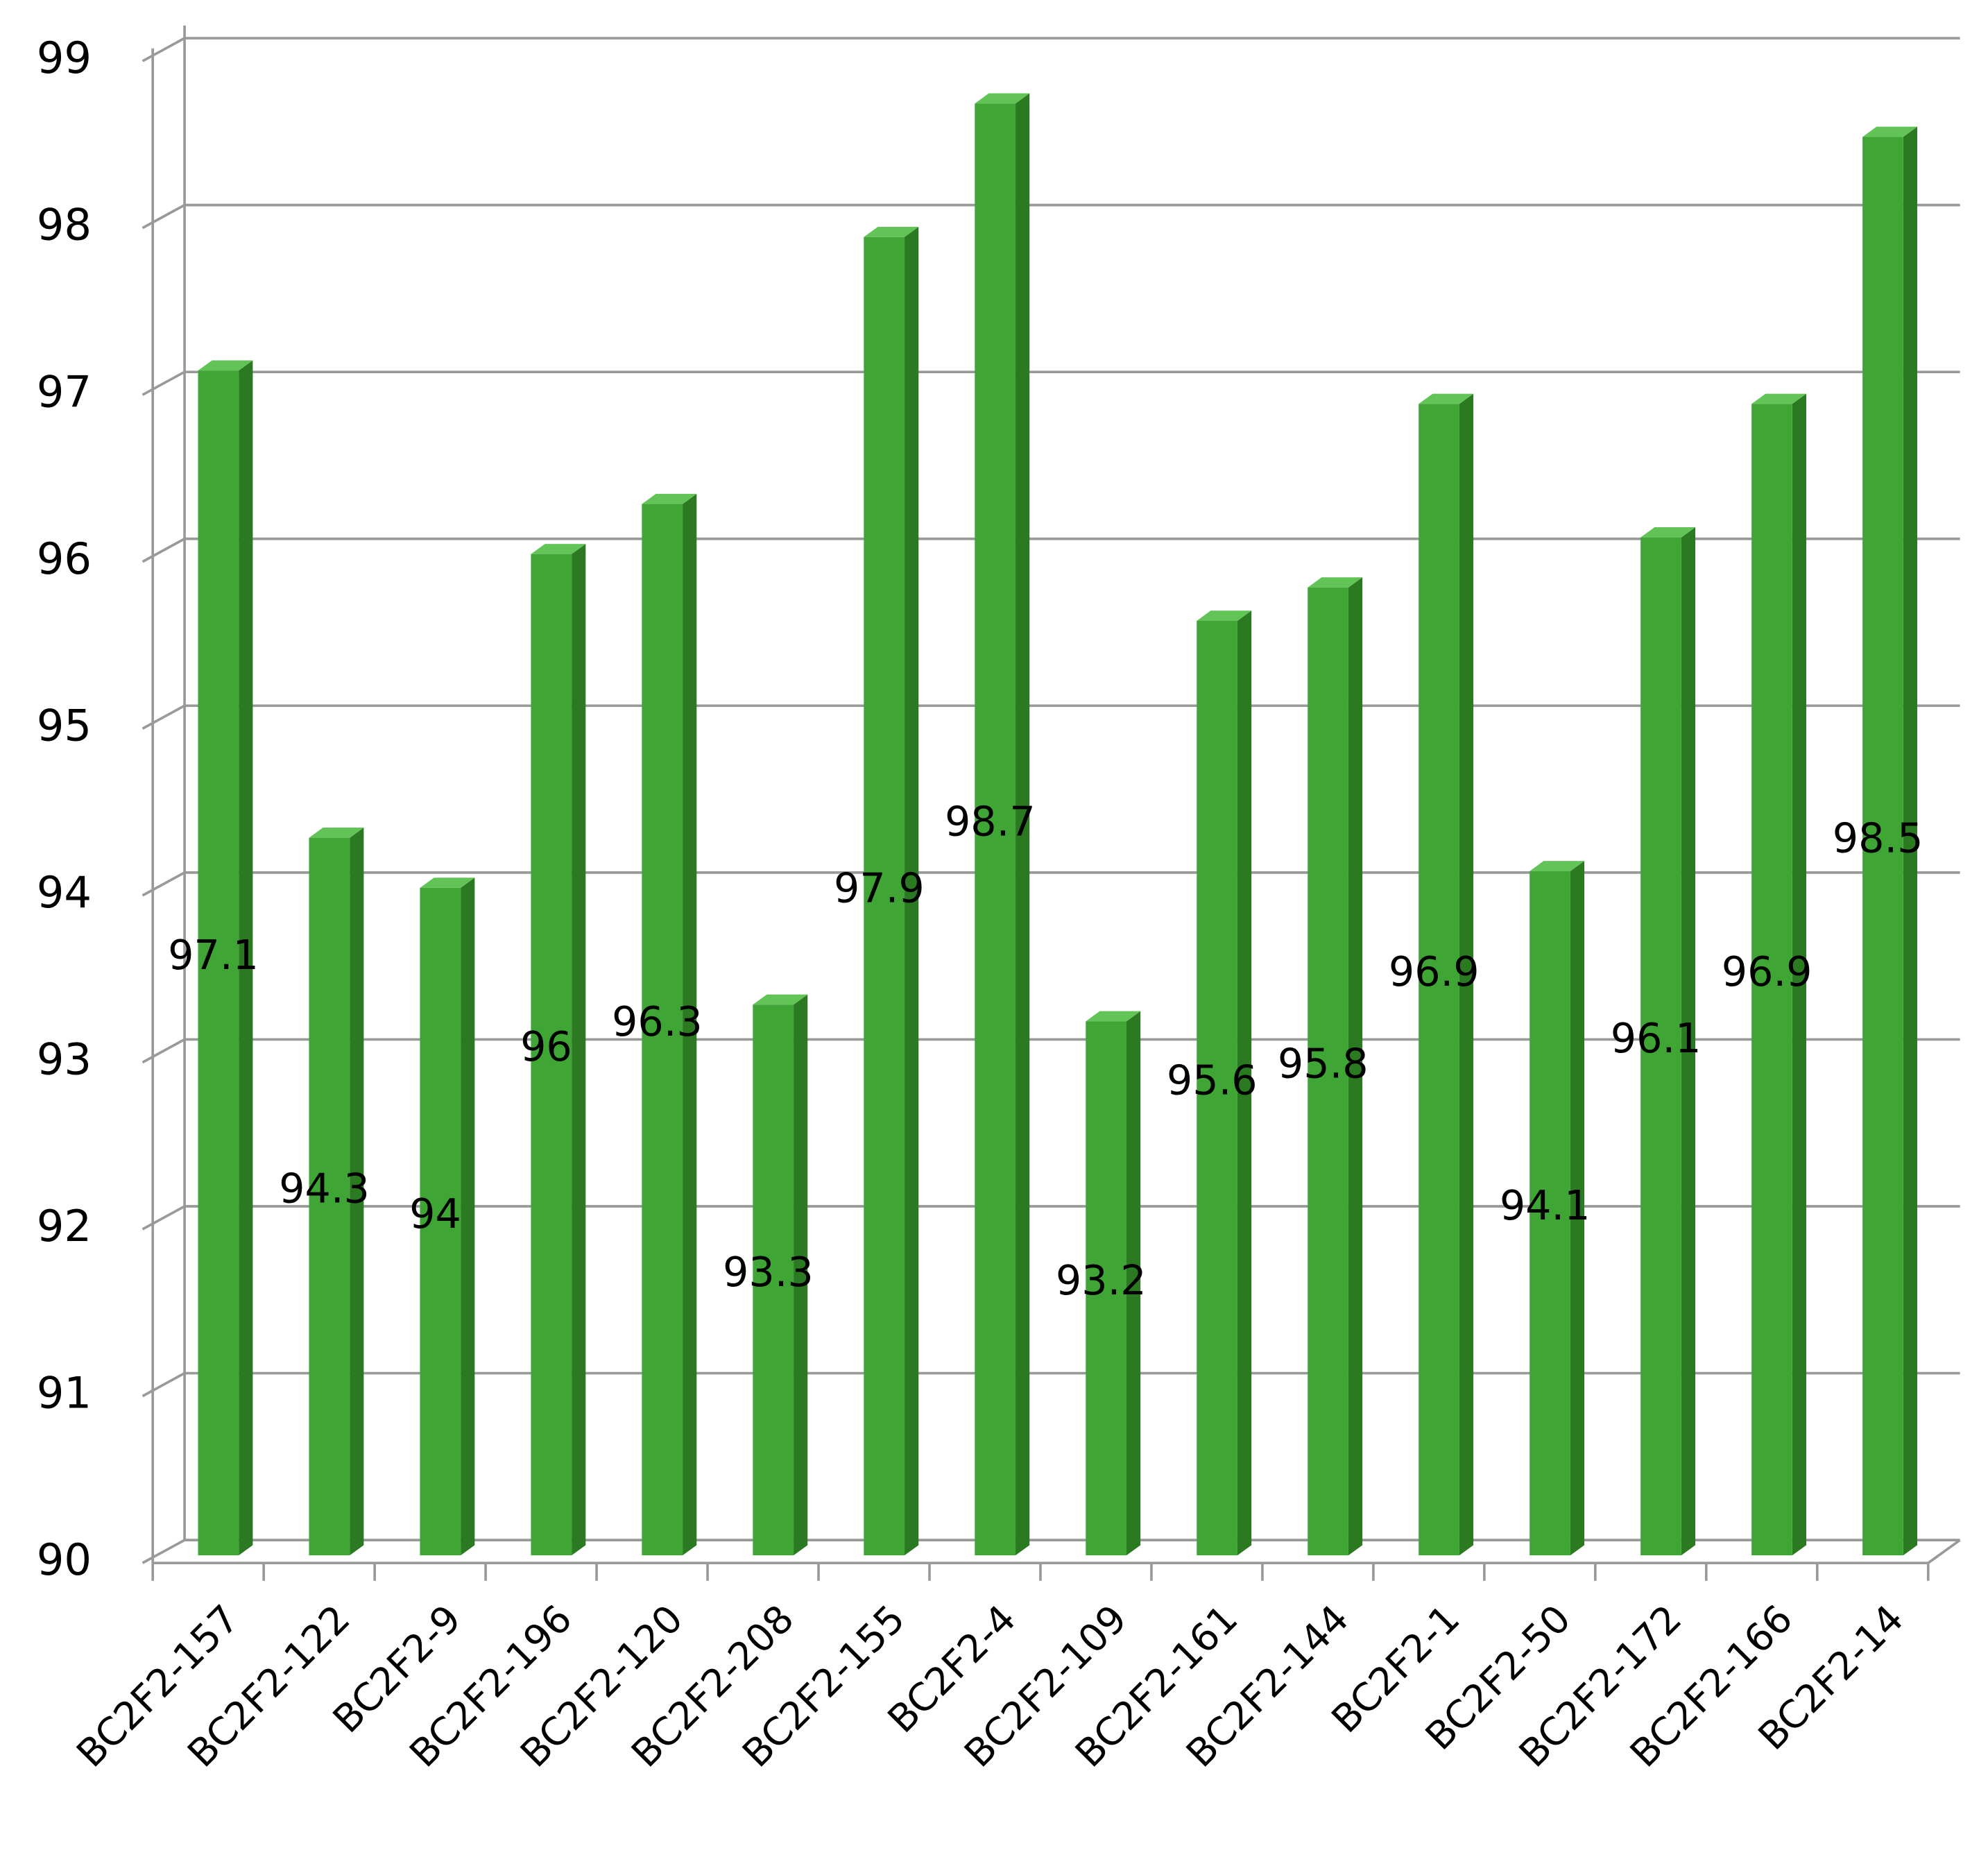  What do you see at coordinates (64, 1226) in the screenshot?
I see `y-tick-label: 92` at bounding box center [64, 1226].